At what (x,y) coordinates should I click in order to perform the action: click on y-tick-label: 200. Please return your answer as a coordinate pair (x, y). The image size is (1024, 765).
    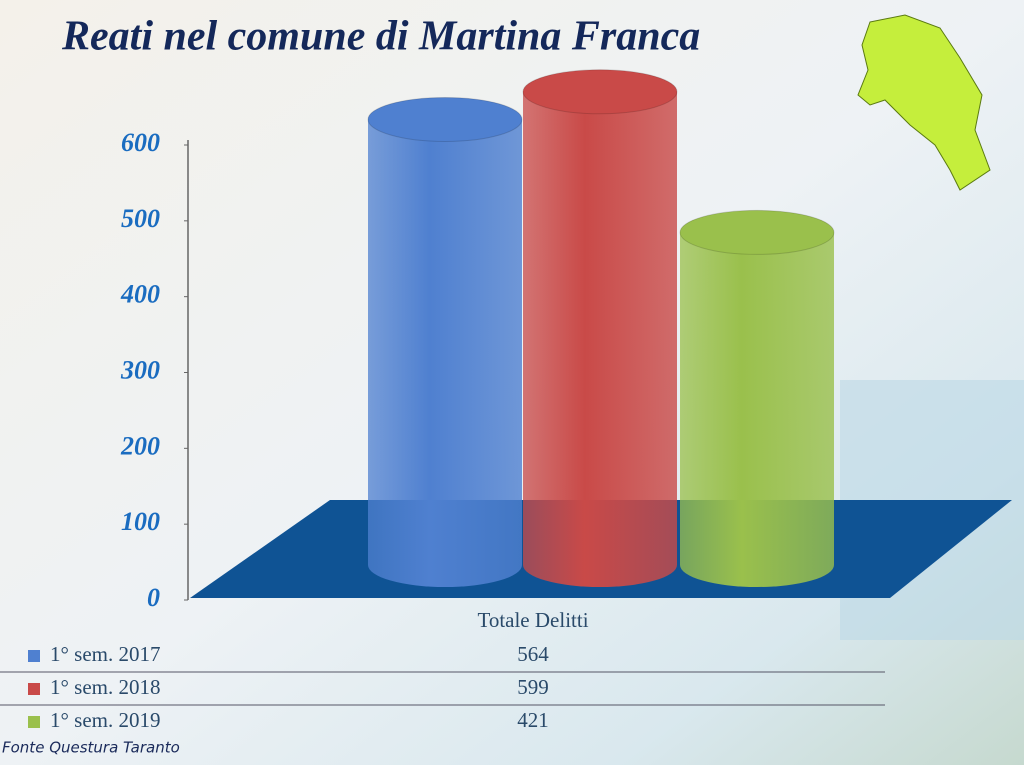
    Looking at the image, I should click on (140, 445).